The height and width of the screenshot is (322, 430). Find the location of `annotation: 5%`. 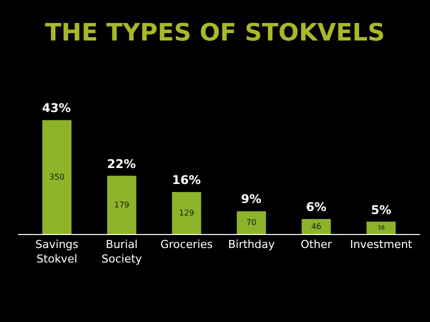

annotation: 5% is located at coordinates (381, 210).